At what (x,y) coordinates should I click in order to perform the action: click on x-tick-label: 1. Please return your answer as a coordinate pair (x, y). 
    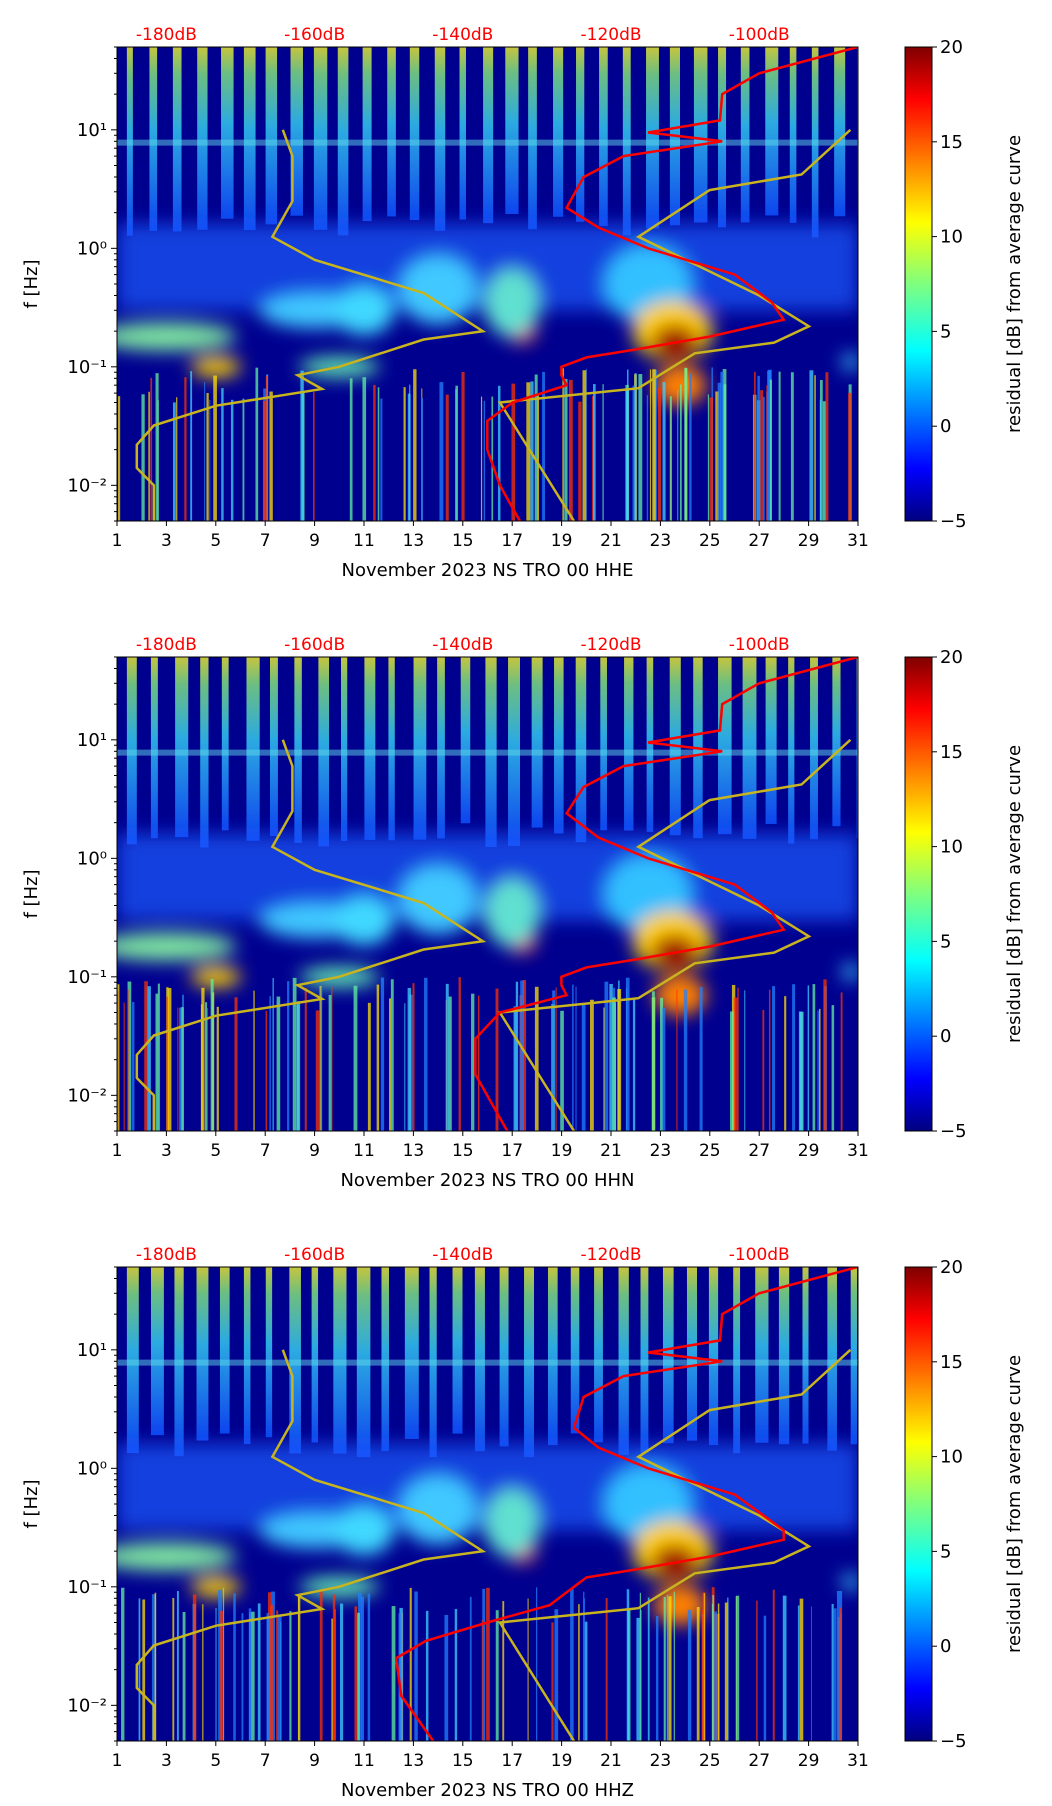
    Looking at the image, I should click on (117, 1151).